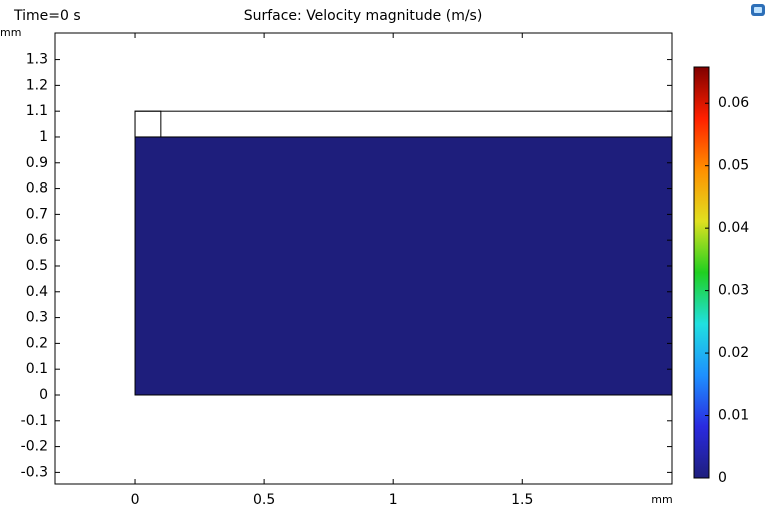  What do you see at coordinates (733, 166) in the screenshot?
I see `colorbar-tick-label: 0.05` at bounding box center [733, 166].